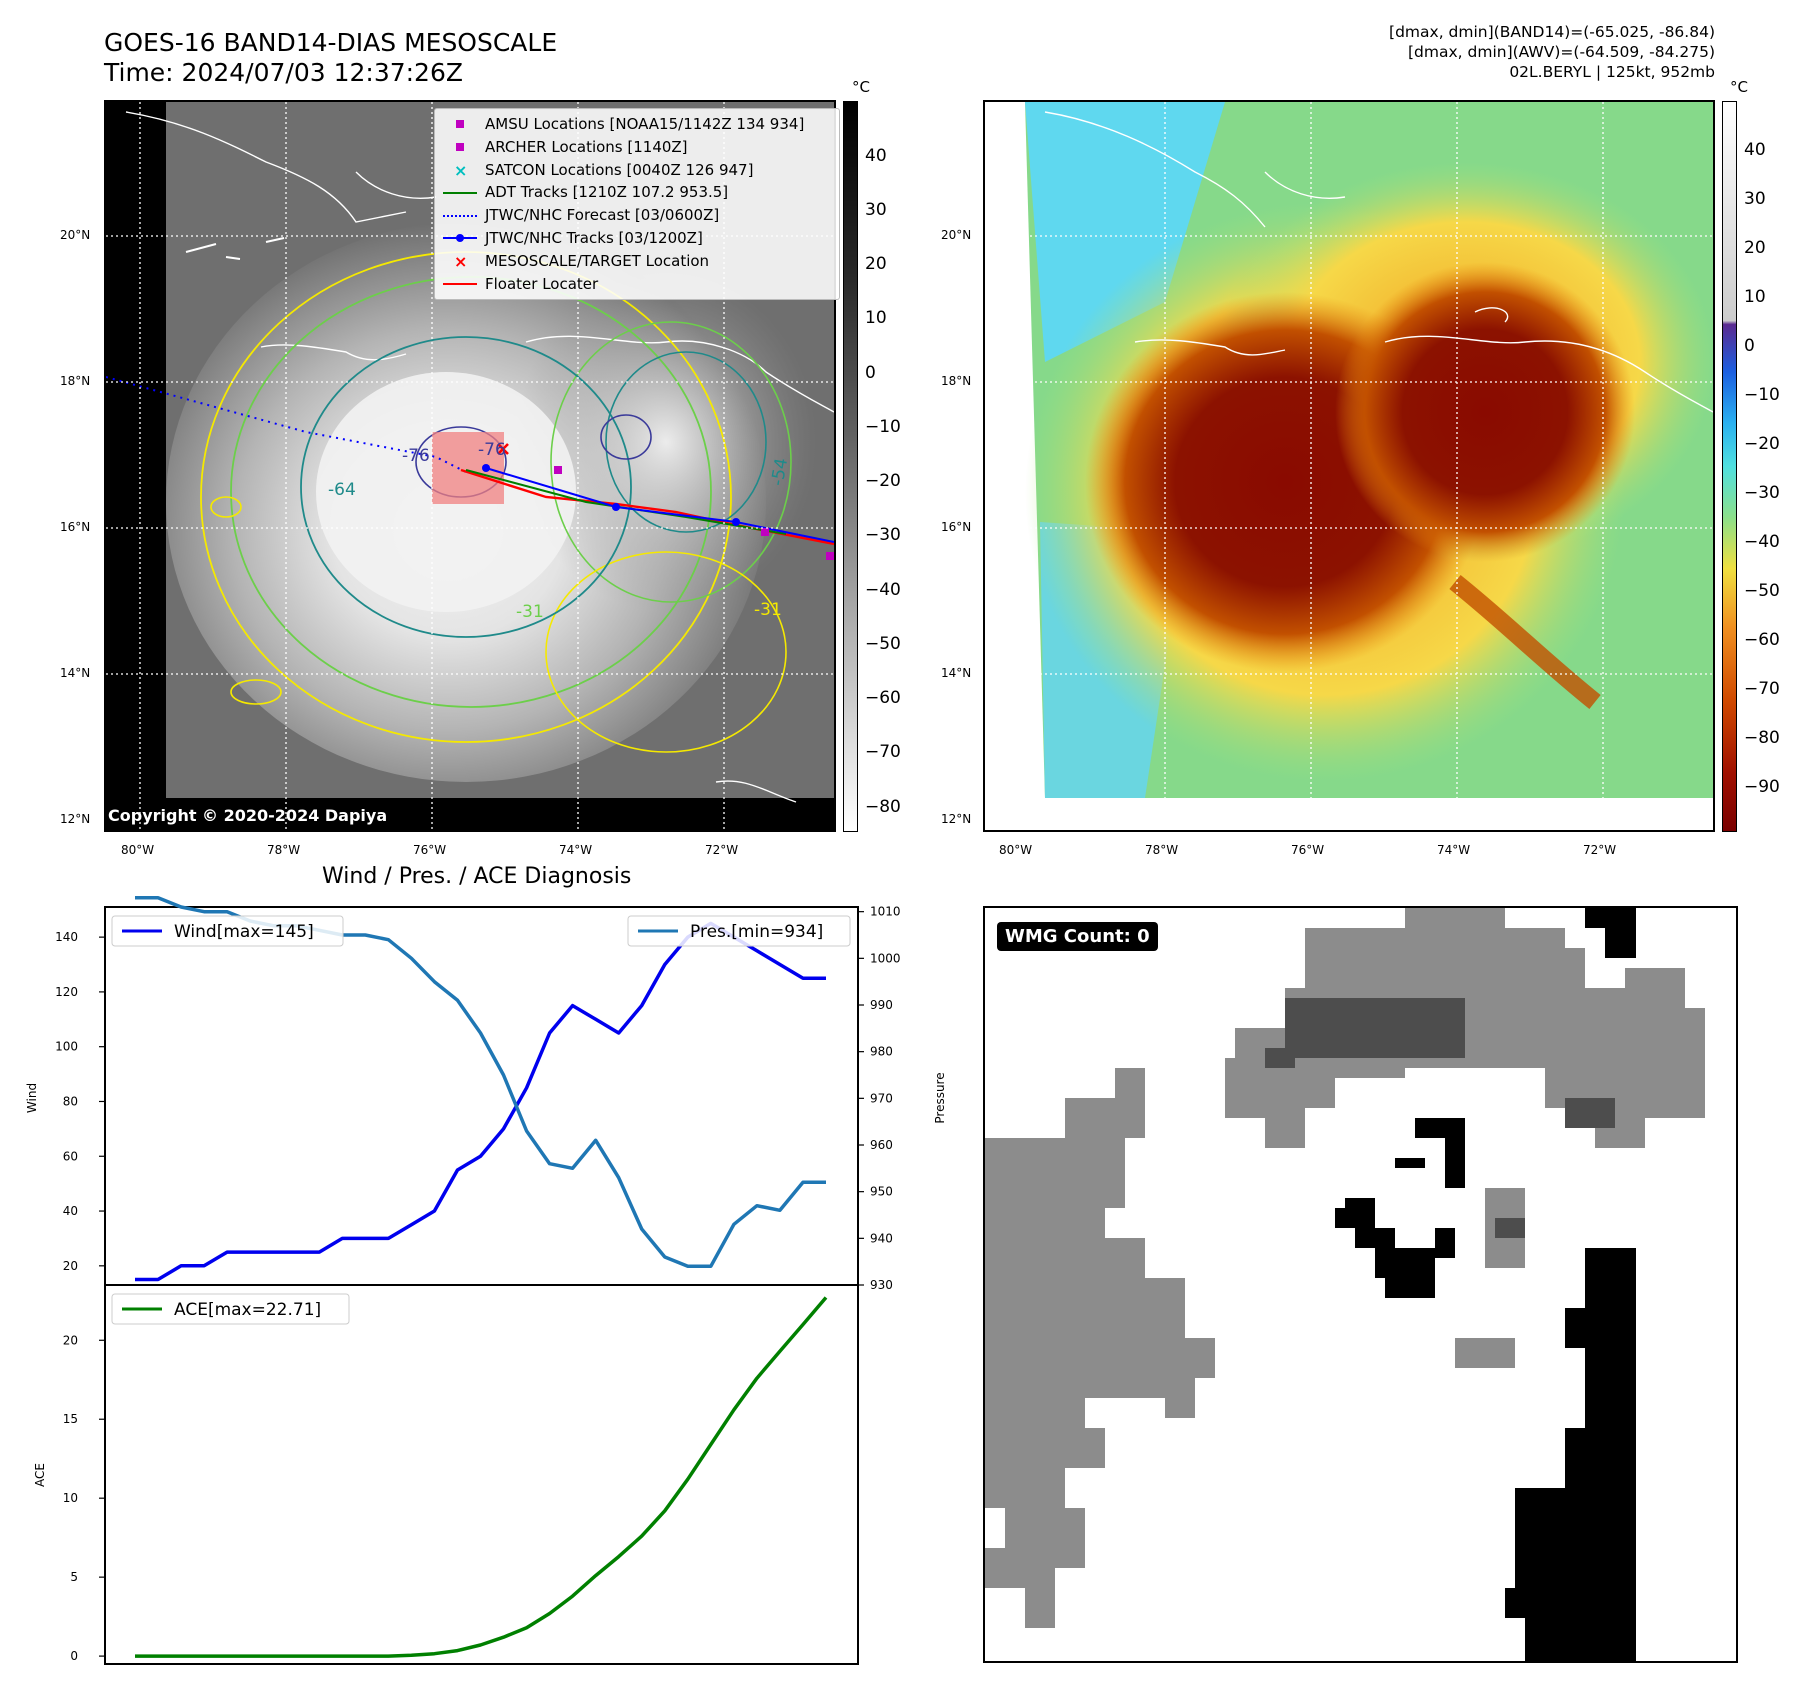  I want to click on target-marker, so click(503, 449).